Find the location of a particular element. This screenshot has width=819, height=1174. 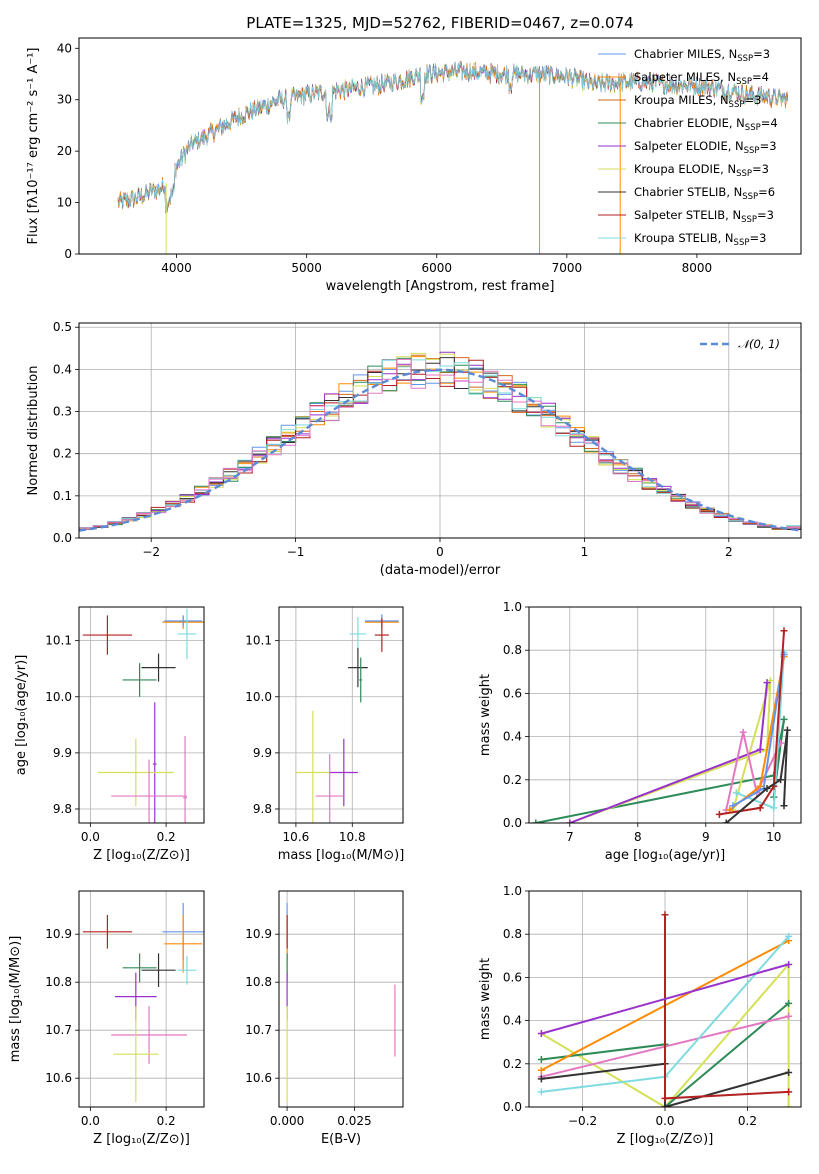

x-tick-label: −0.2 is located at coordinates (582, 1121).